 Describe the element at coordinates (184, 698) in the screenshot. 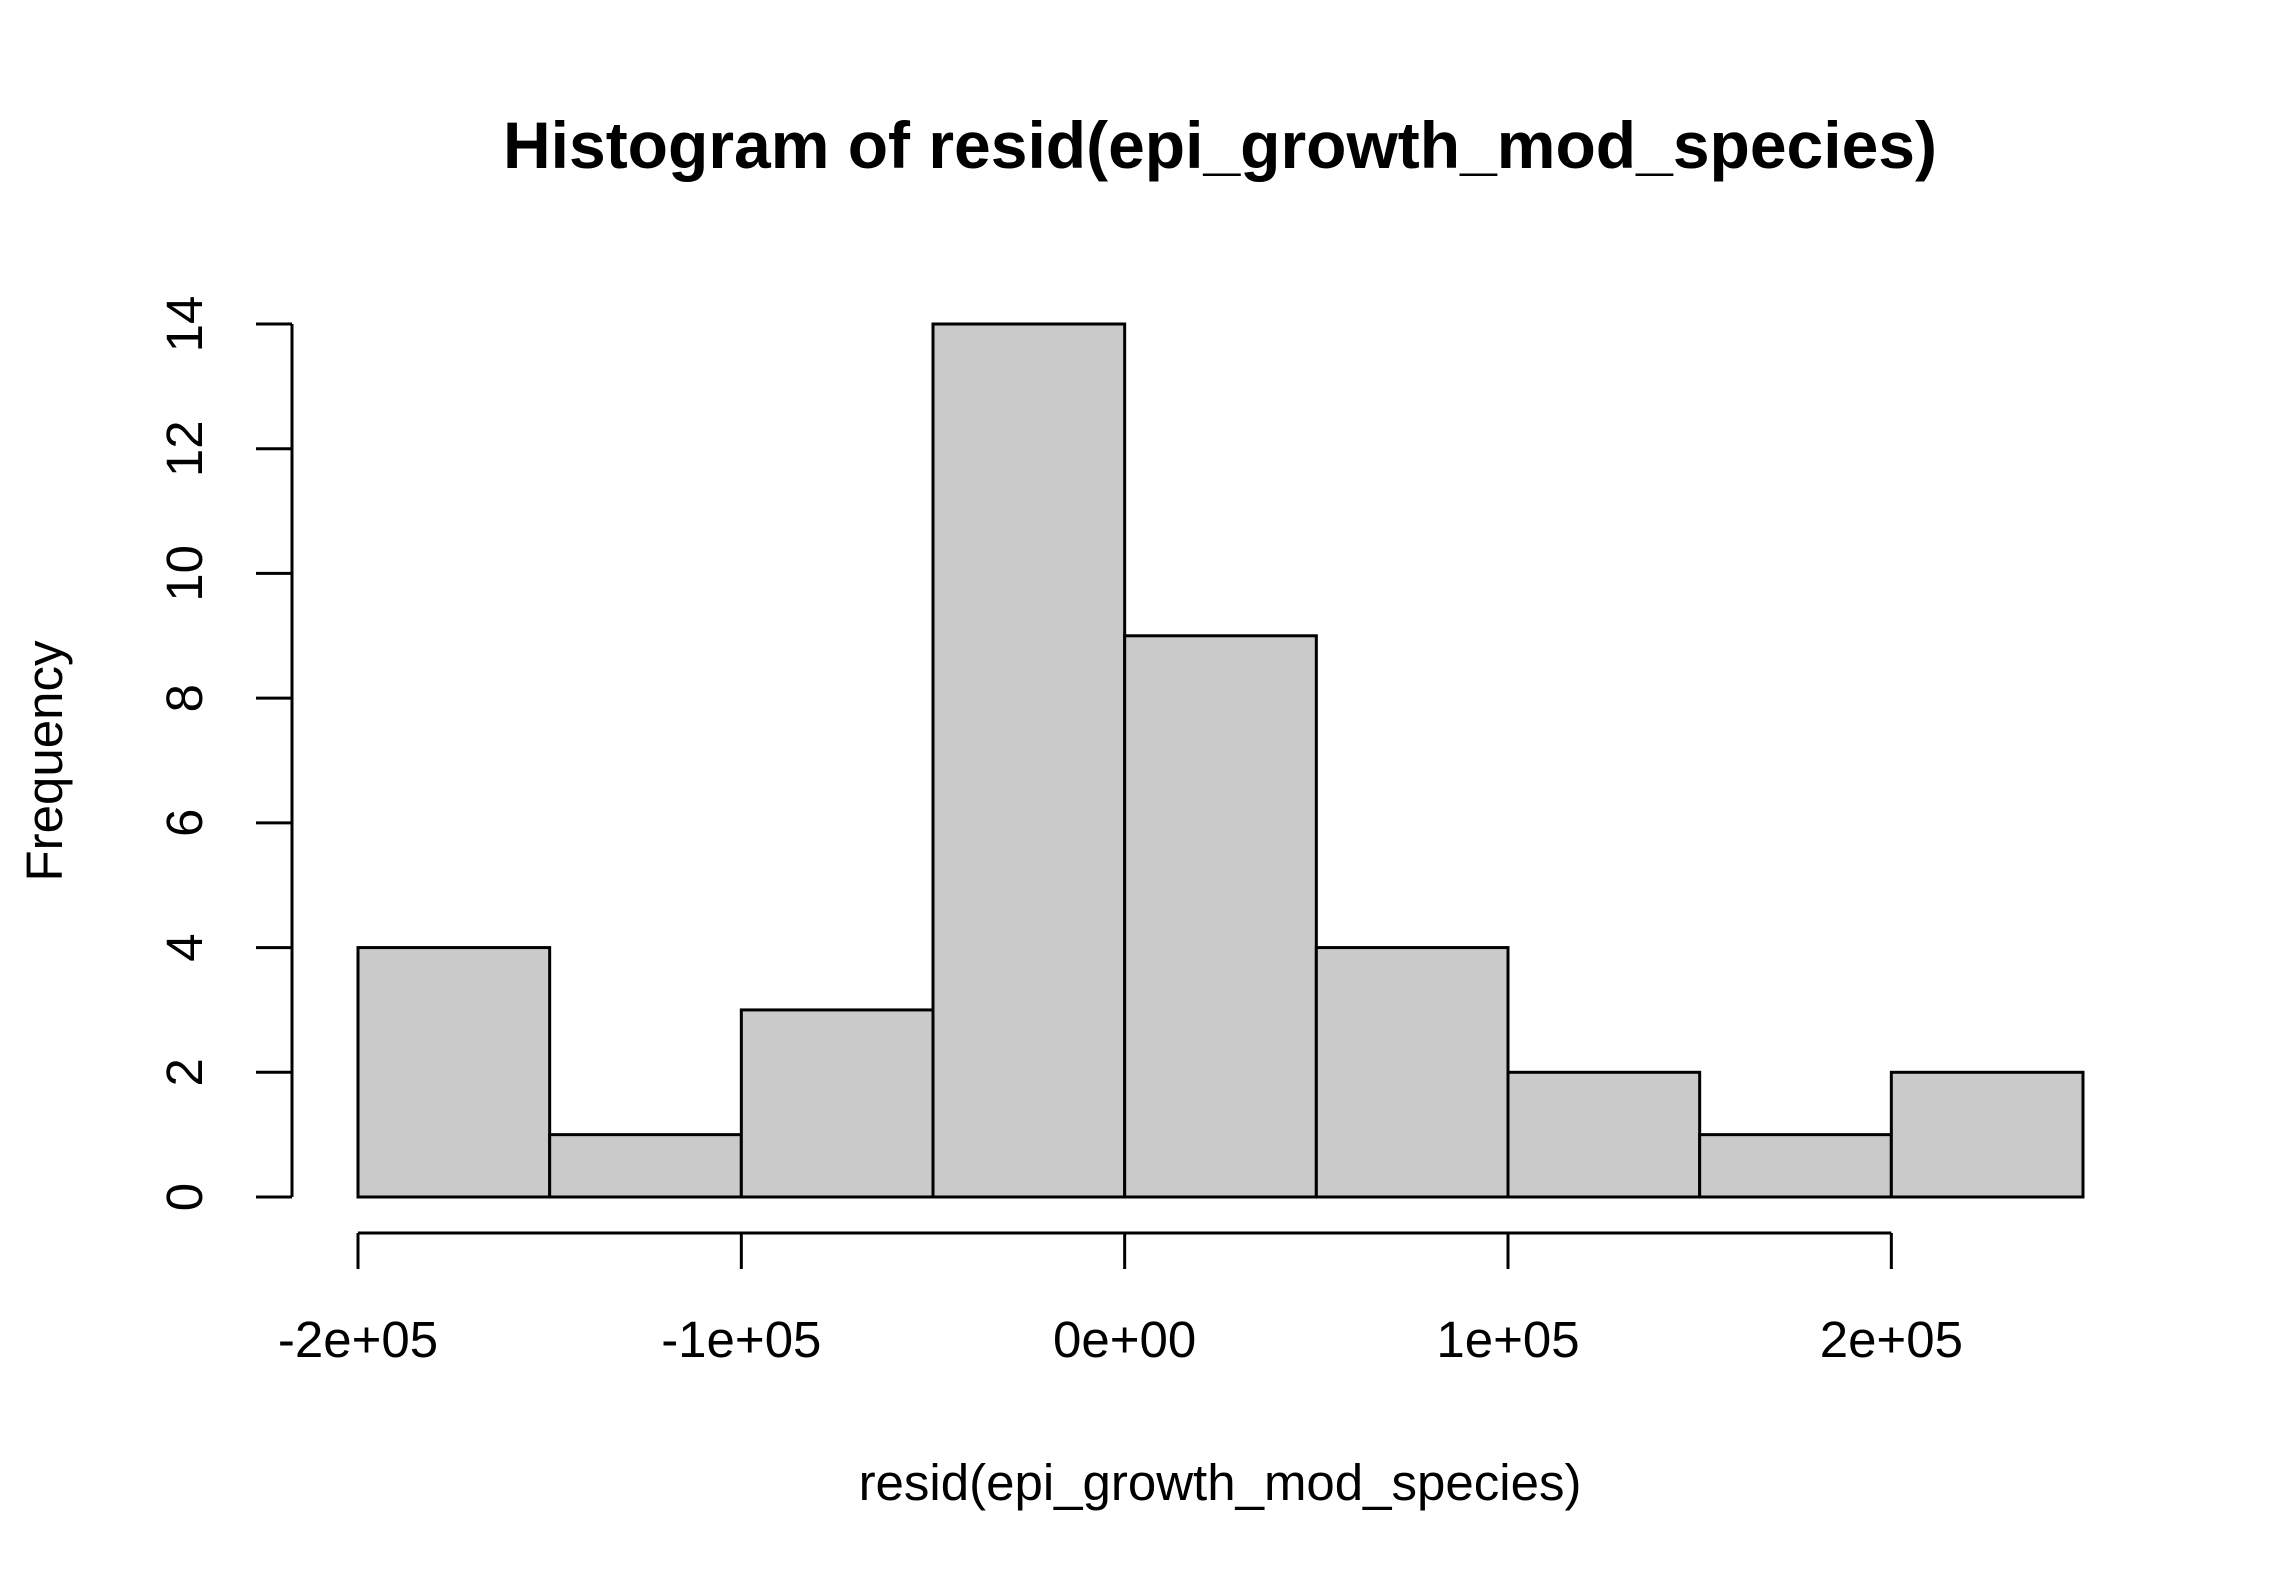

I see `y-tick-label: 8` at that location.